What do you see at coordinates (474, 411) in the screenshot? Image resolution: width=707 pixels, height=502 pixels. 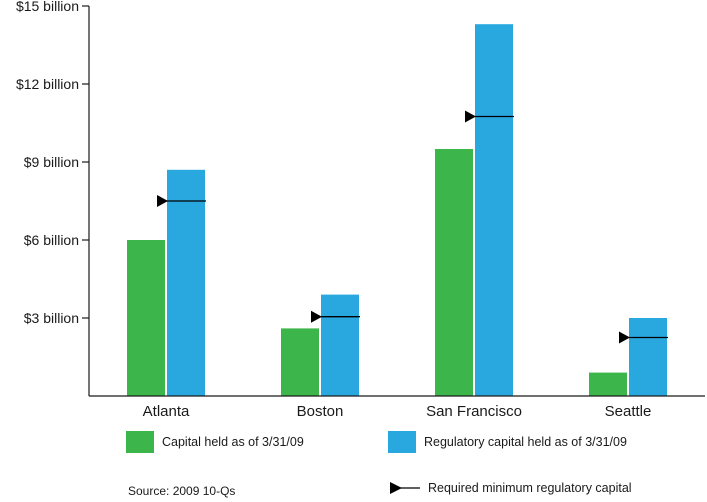 I see `x-category-label: San Francisco` at bounding box center [474, 411].